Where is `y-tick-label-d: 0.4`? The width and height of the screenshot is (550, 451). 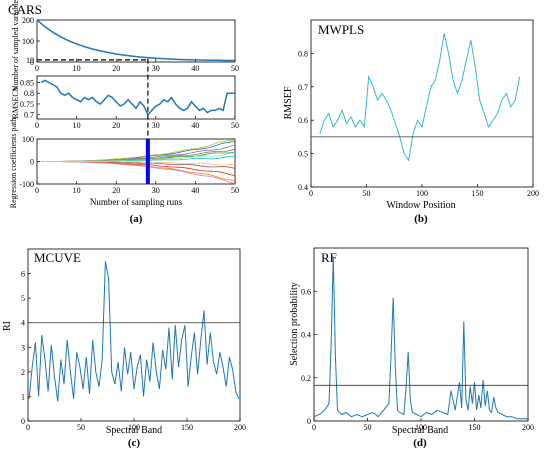
y-tick-label-d: 0.4 is located at coordinates (306, 335).